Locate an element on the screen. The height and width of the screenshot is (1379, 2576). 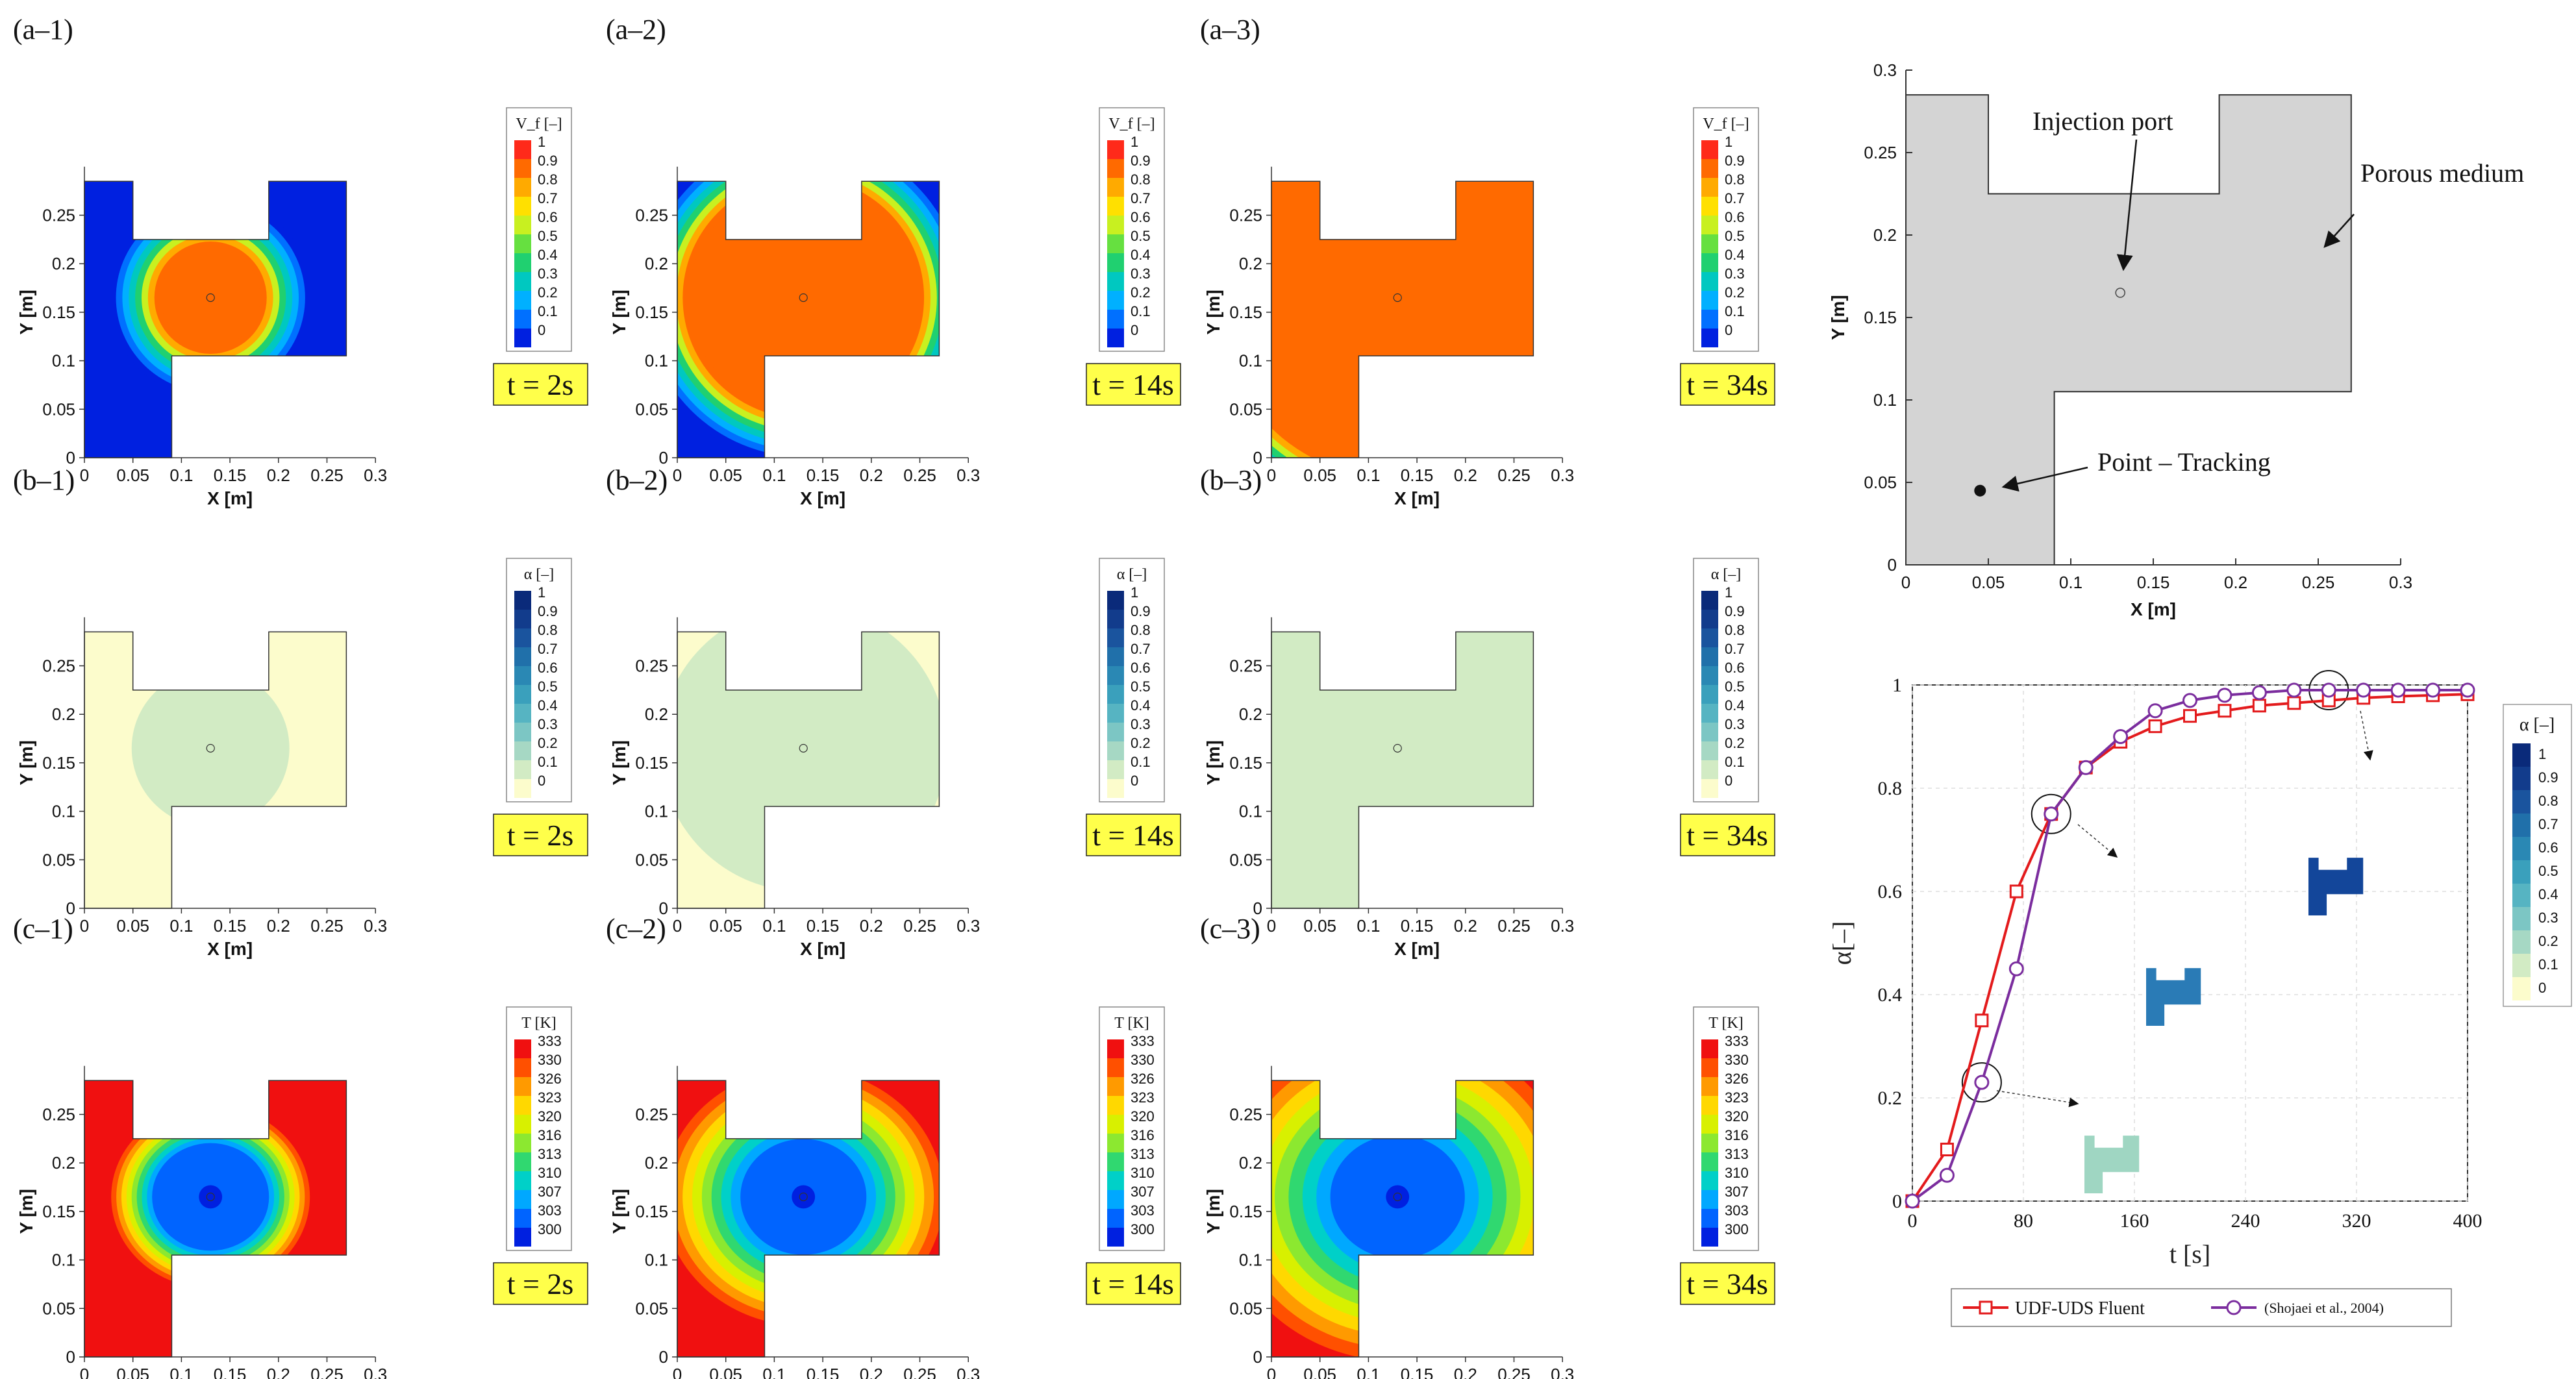
panel-label: (b–2) is located at coordinates (637, 480).